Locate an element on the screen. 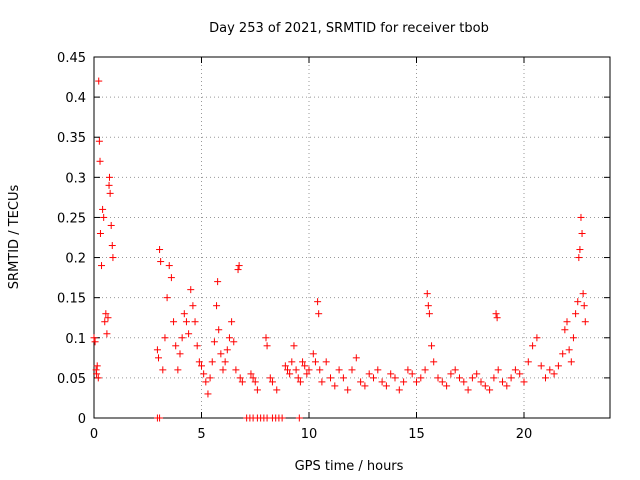 This screenshot has height=480, width=640. y-tick-label: 0.25 is located at coordinates (71, 218).